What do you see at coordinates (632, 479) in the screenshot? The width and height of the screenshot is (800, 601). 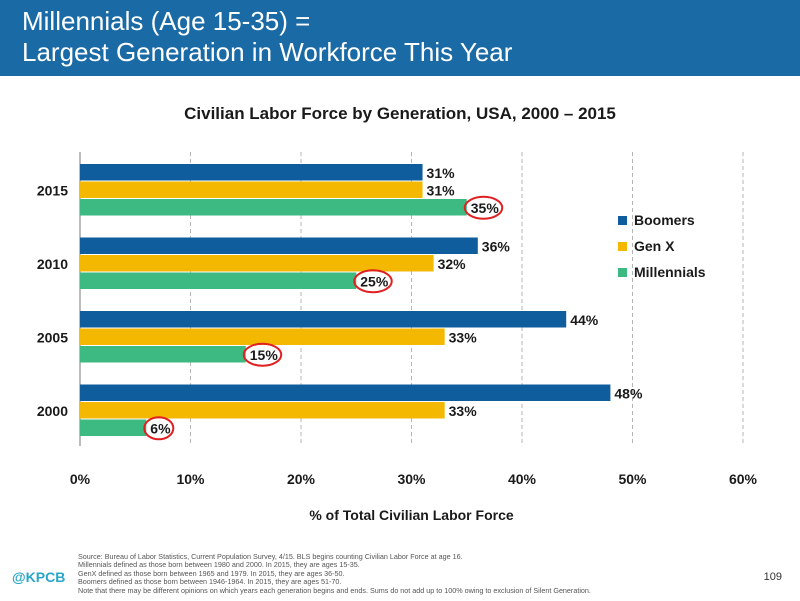 I see `x-tick-label: 50%` at bounding box center [632, 479].